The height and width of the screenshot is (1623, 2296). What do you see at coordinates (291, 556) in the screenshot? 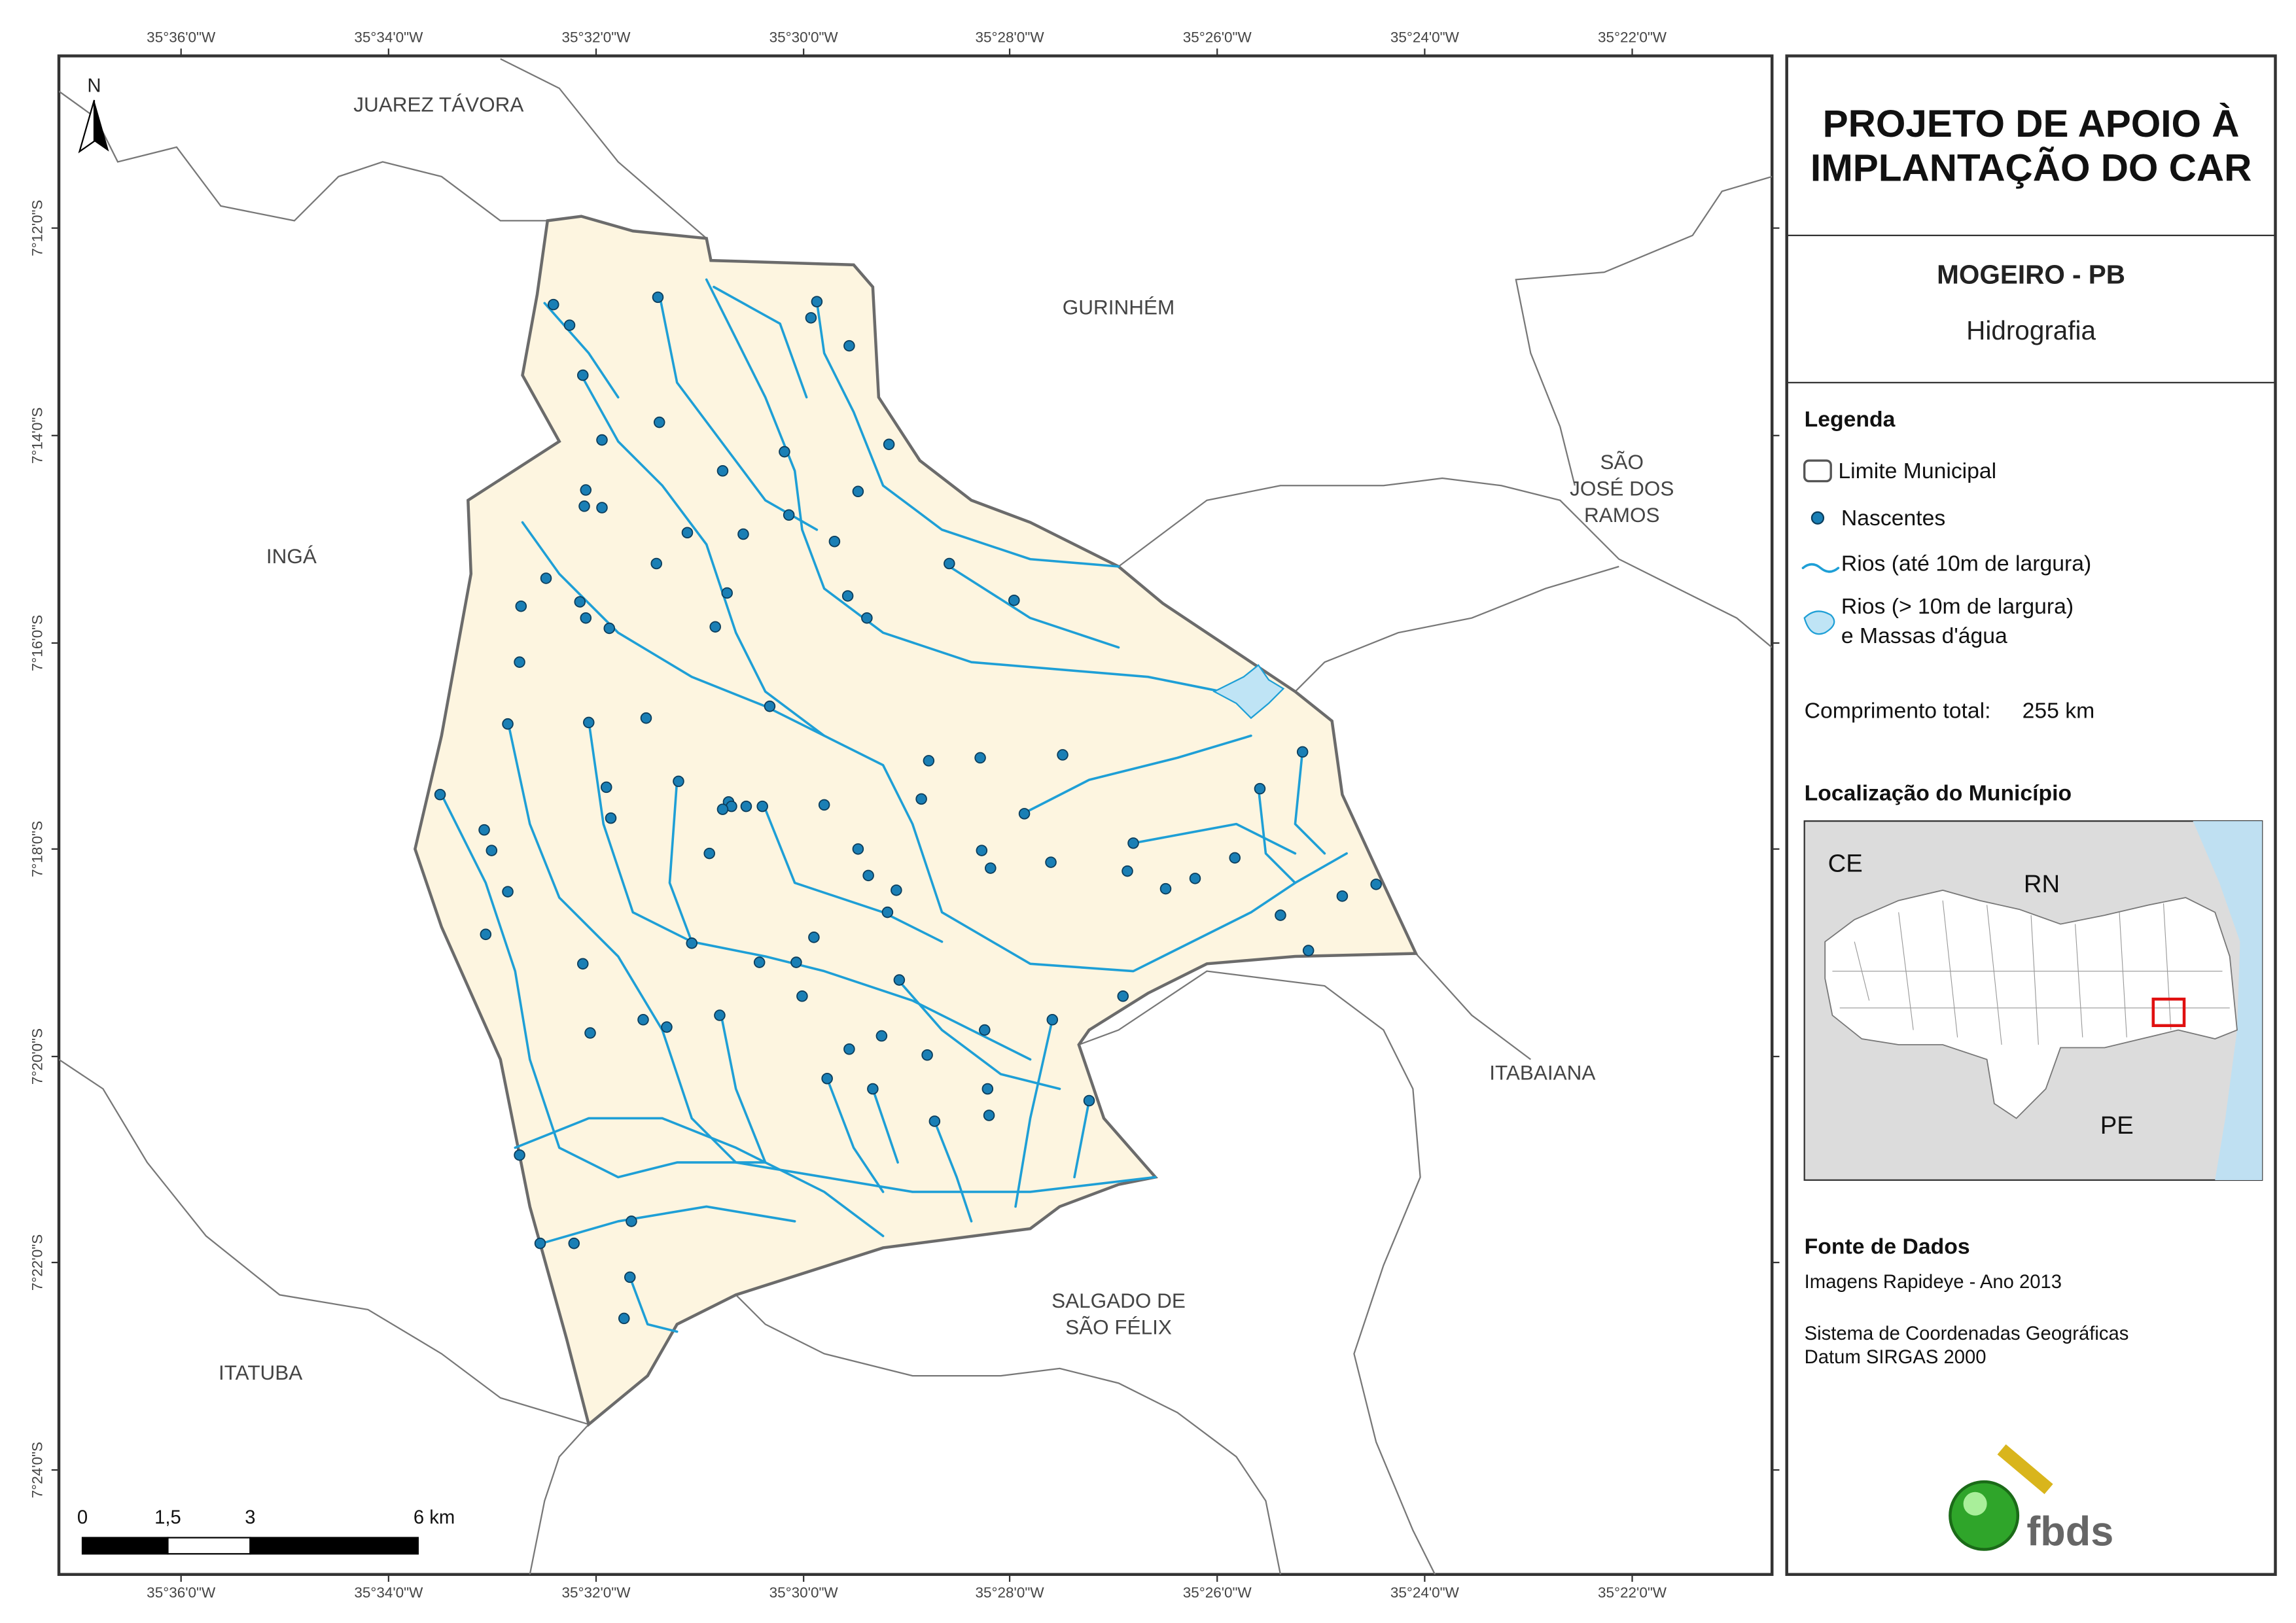
I see `place-name: INGÁ` at bounding box center [291, 556].